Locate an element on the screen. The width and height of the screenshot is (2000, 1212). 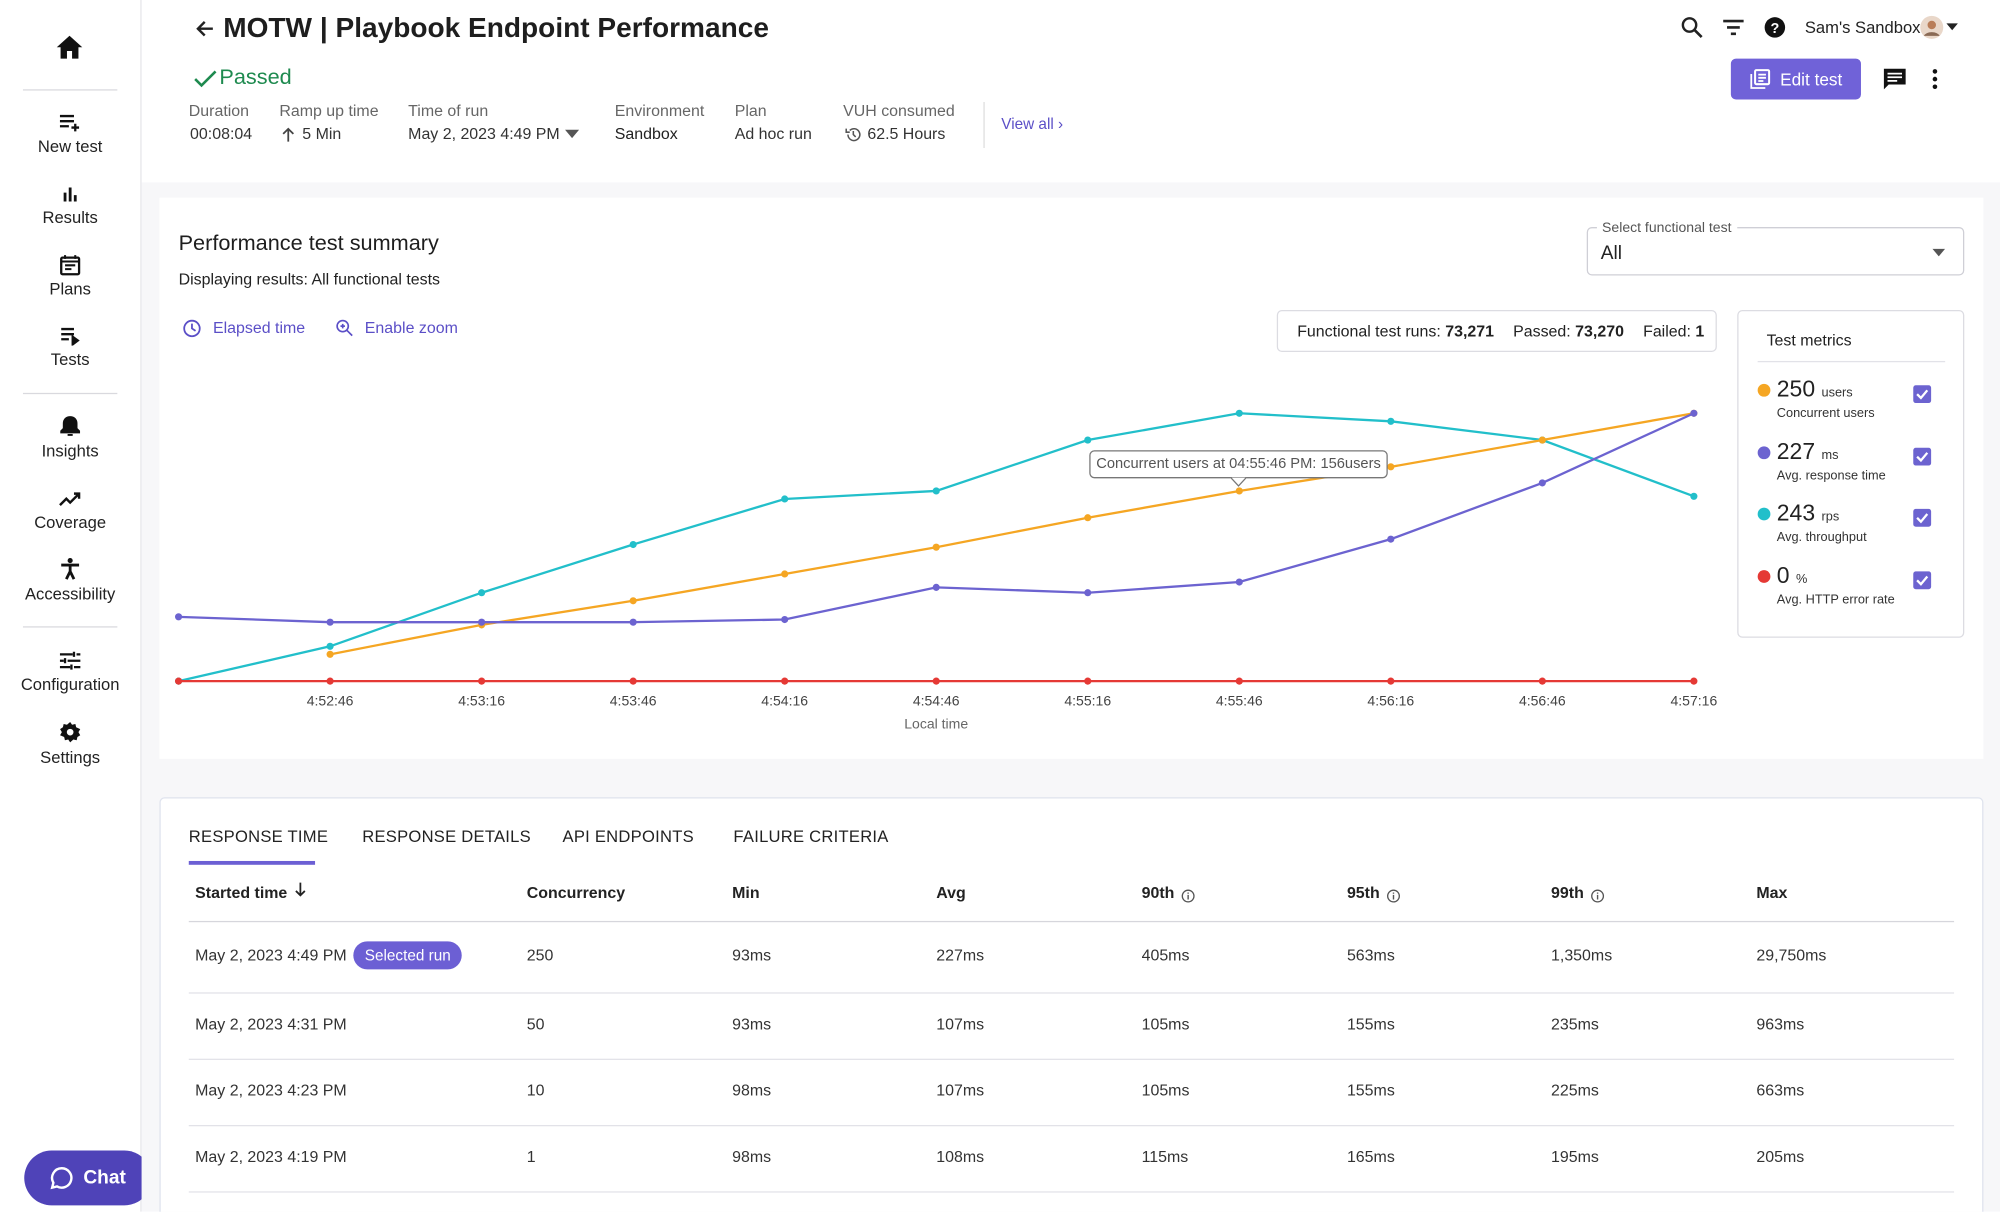
runs-item: Passed: 73,270 is located at coordinates (1568, 331).